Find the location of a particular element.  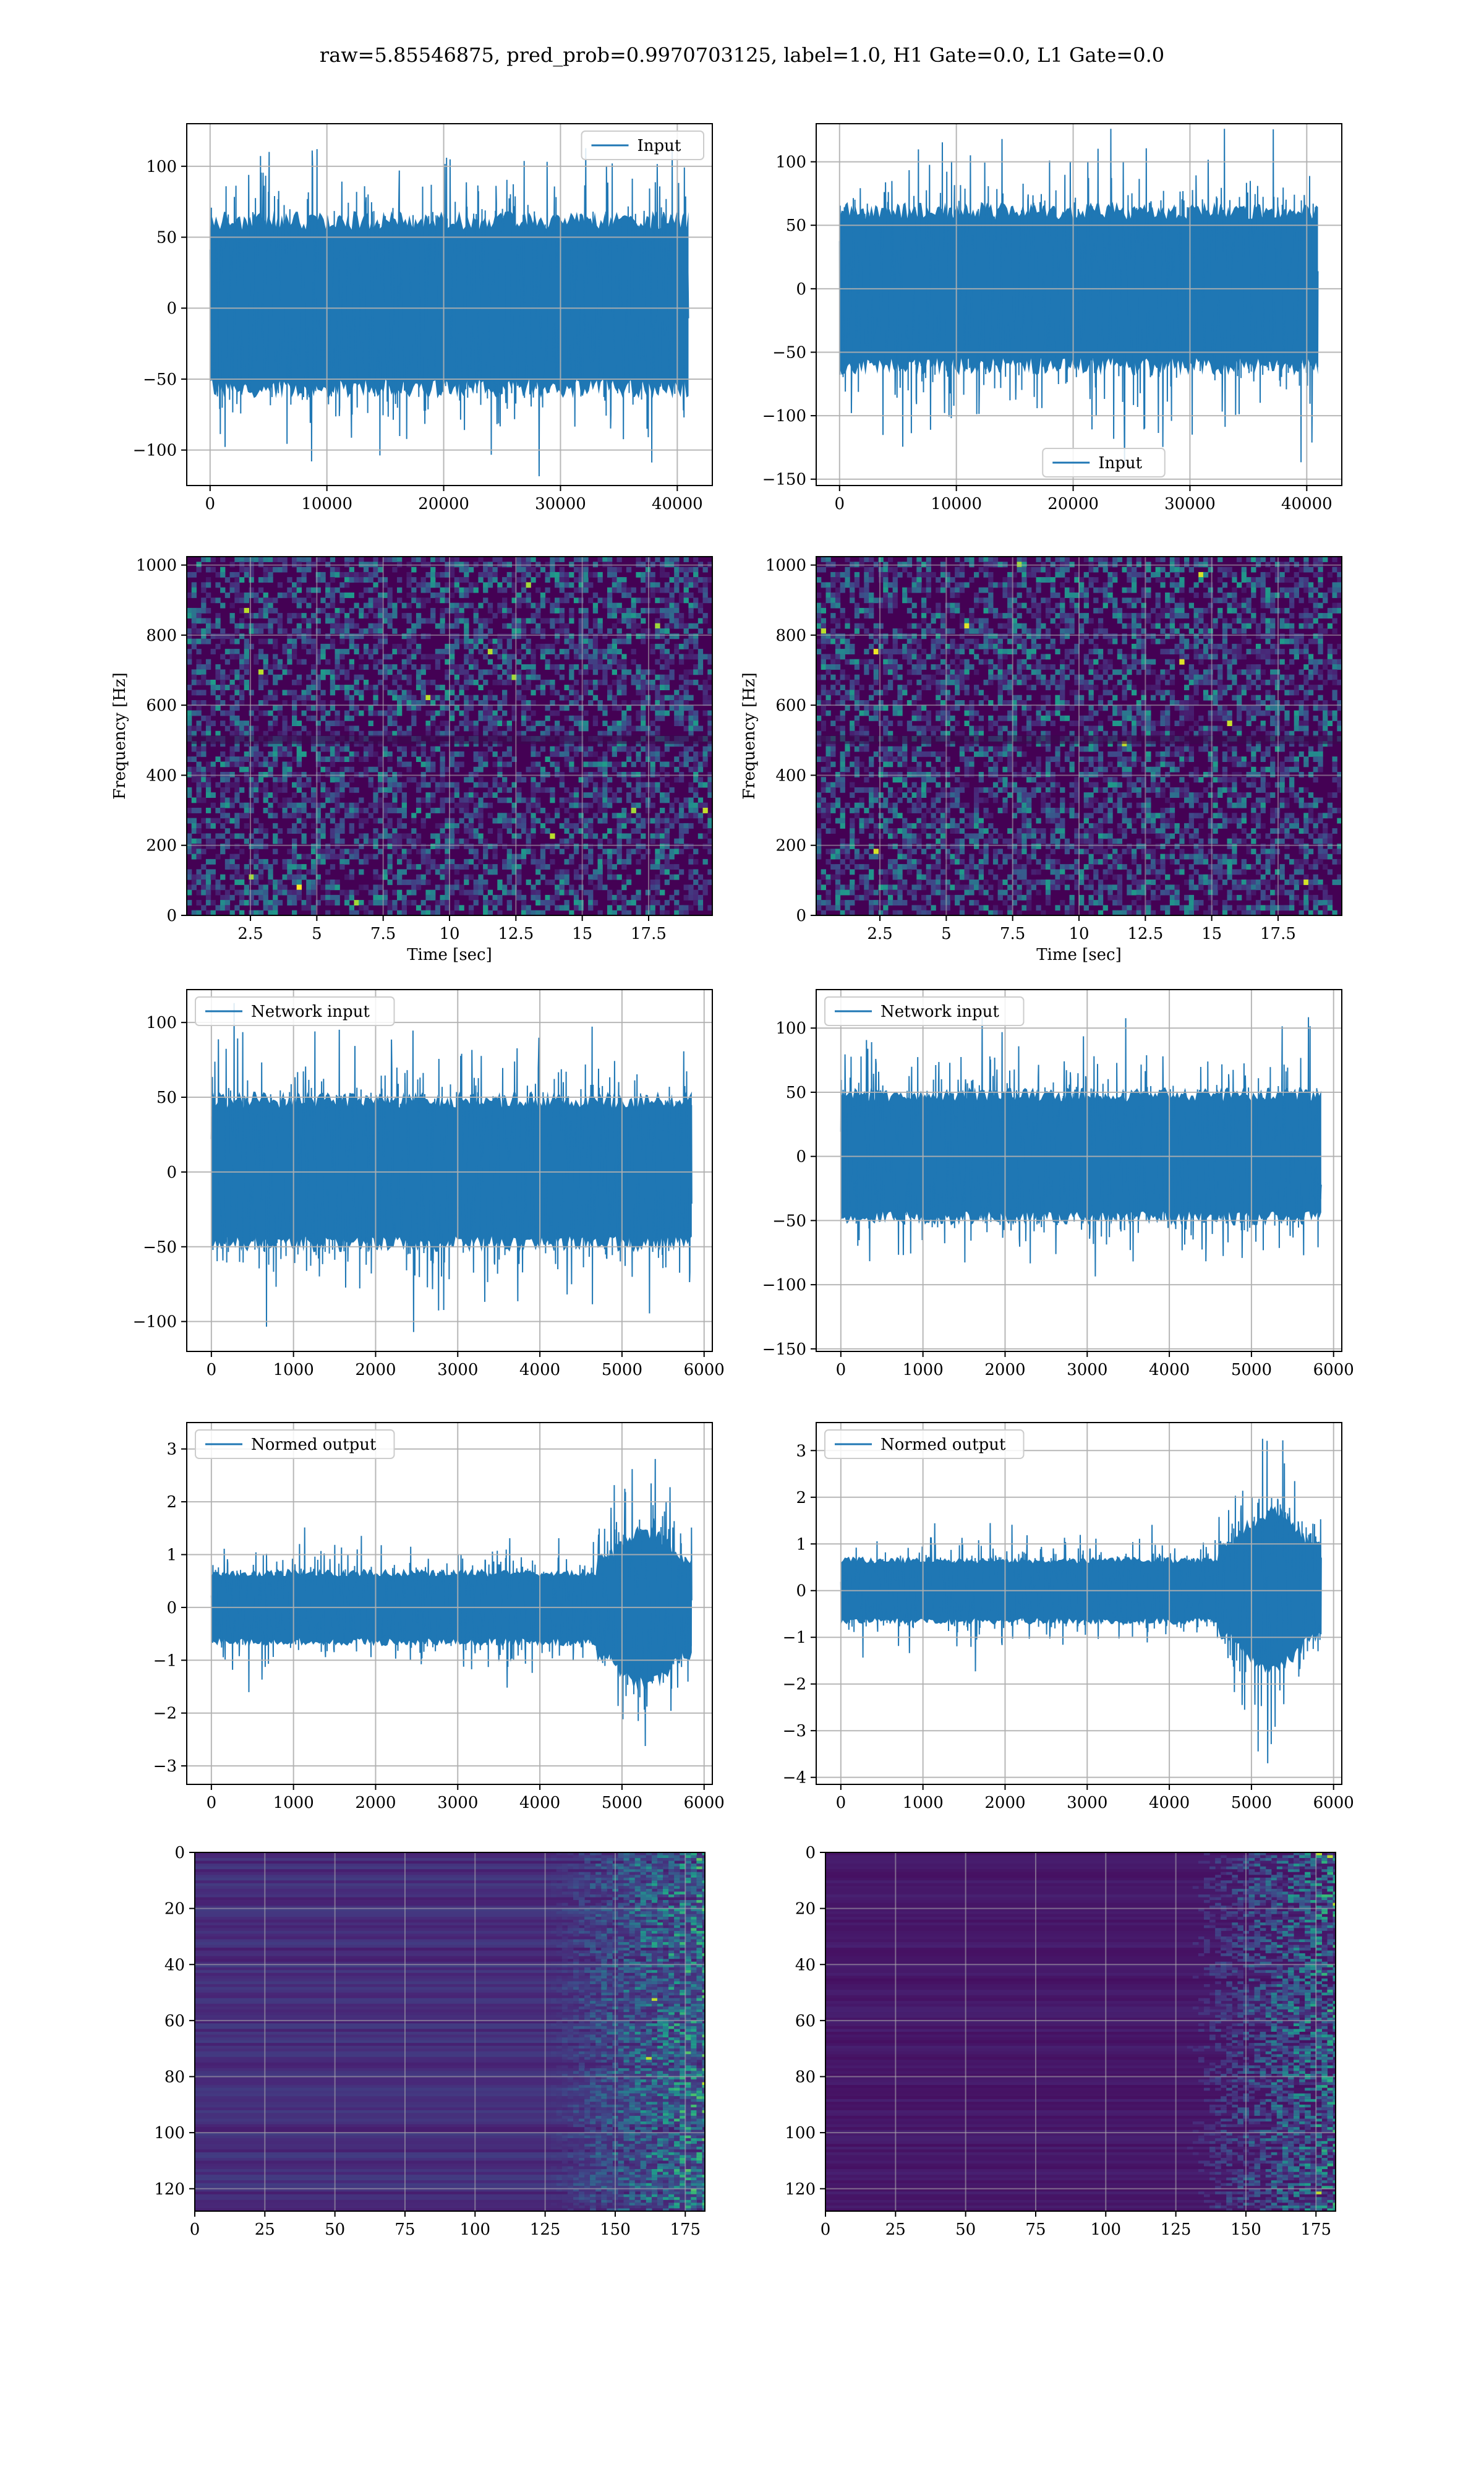

y-tick-label: 120 is located at coordinates (800, 2190).